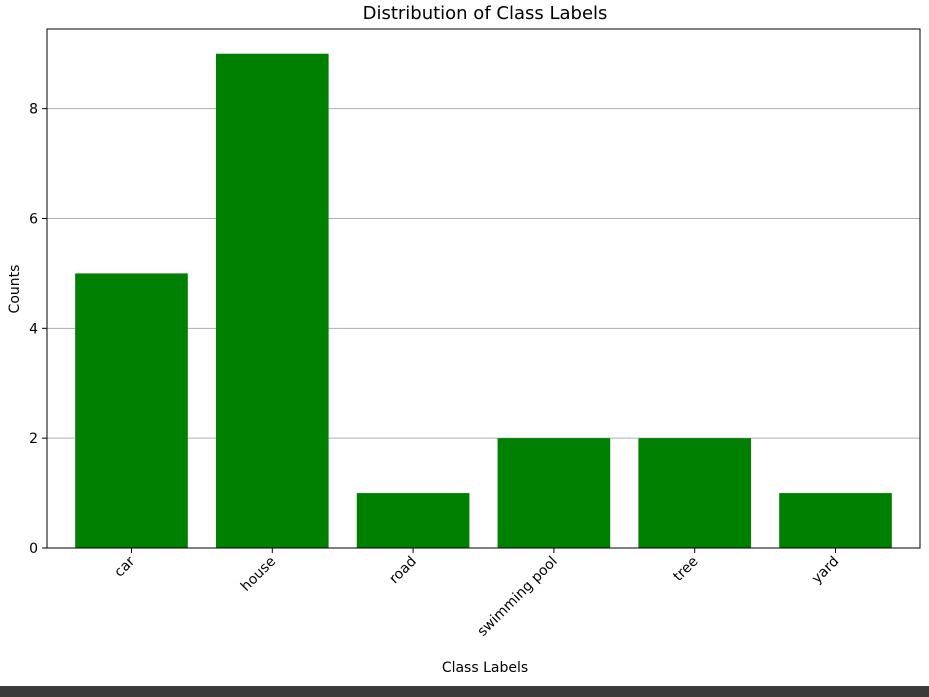  I want to click on y-tick-label: 0, so click(33, 549).